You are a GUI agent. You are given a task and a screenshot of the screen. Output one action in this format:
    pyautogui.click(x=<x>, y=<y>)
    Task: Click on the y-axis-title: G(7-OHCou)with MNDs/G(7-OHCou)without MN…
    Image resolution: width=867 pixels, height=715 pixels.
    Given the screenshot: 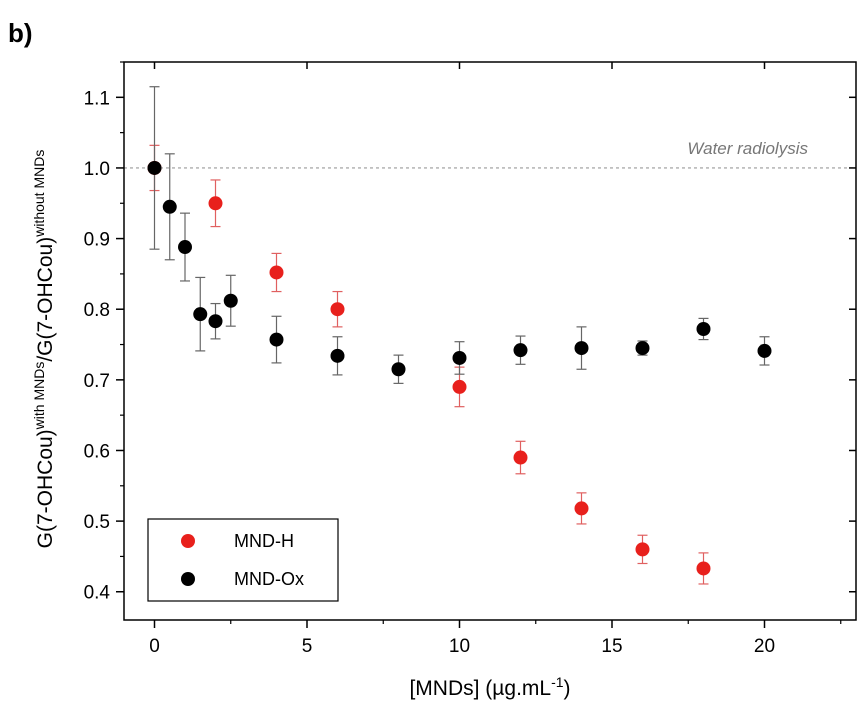 What is the action you would take?
    pyautogui.click(x=44, y=349)
    